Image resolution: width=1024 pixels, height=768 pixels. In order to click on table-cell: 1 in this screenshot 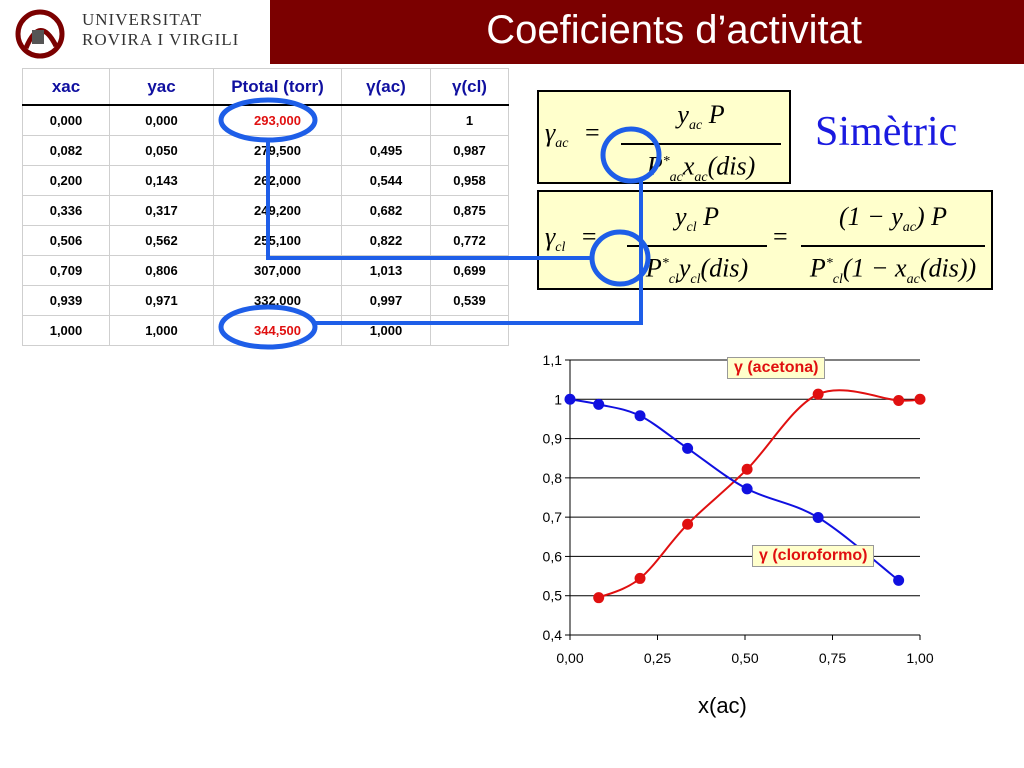, I will do `click(469, 120)`.